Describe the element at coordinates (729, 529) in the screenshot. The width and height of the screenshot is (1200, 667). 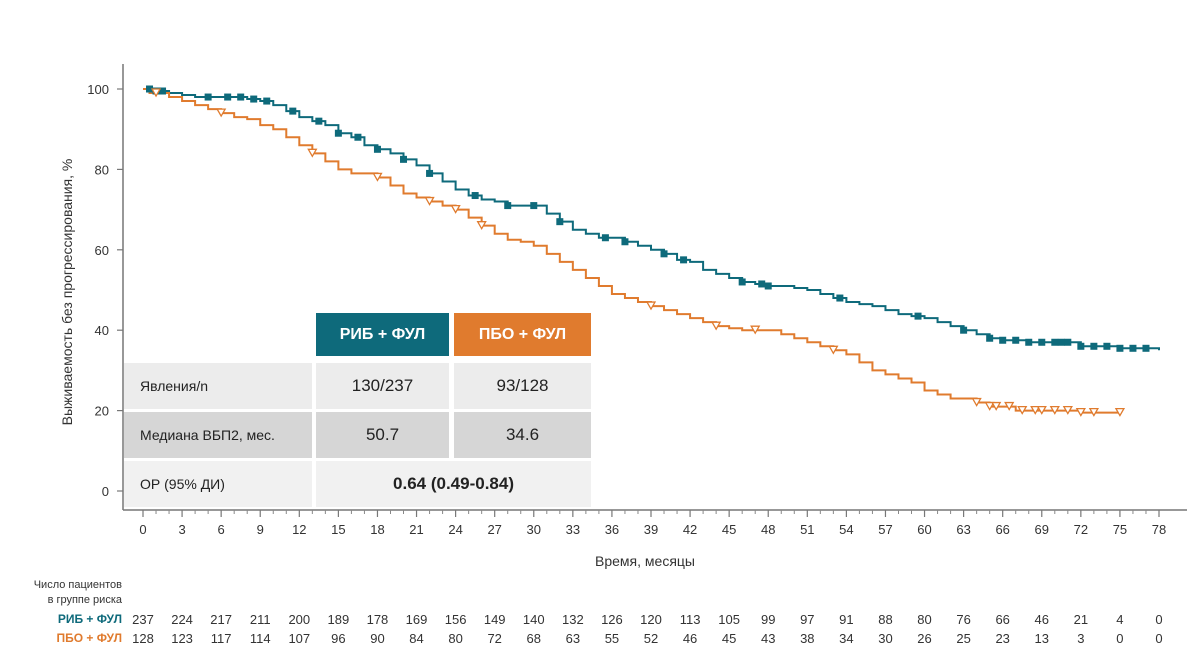
I see `x-tick-label: 45` at that location.